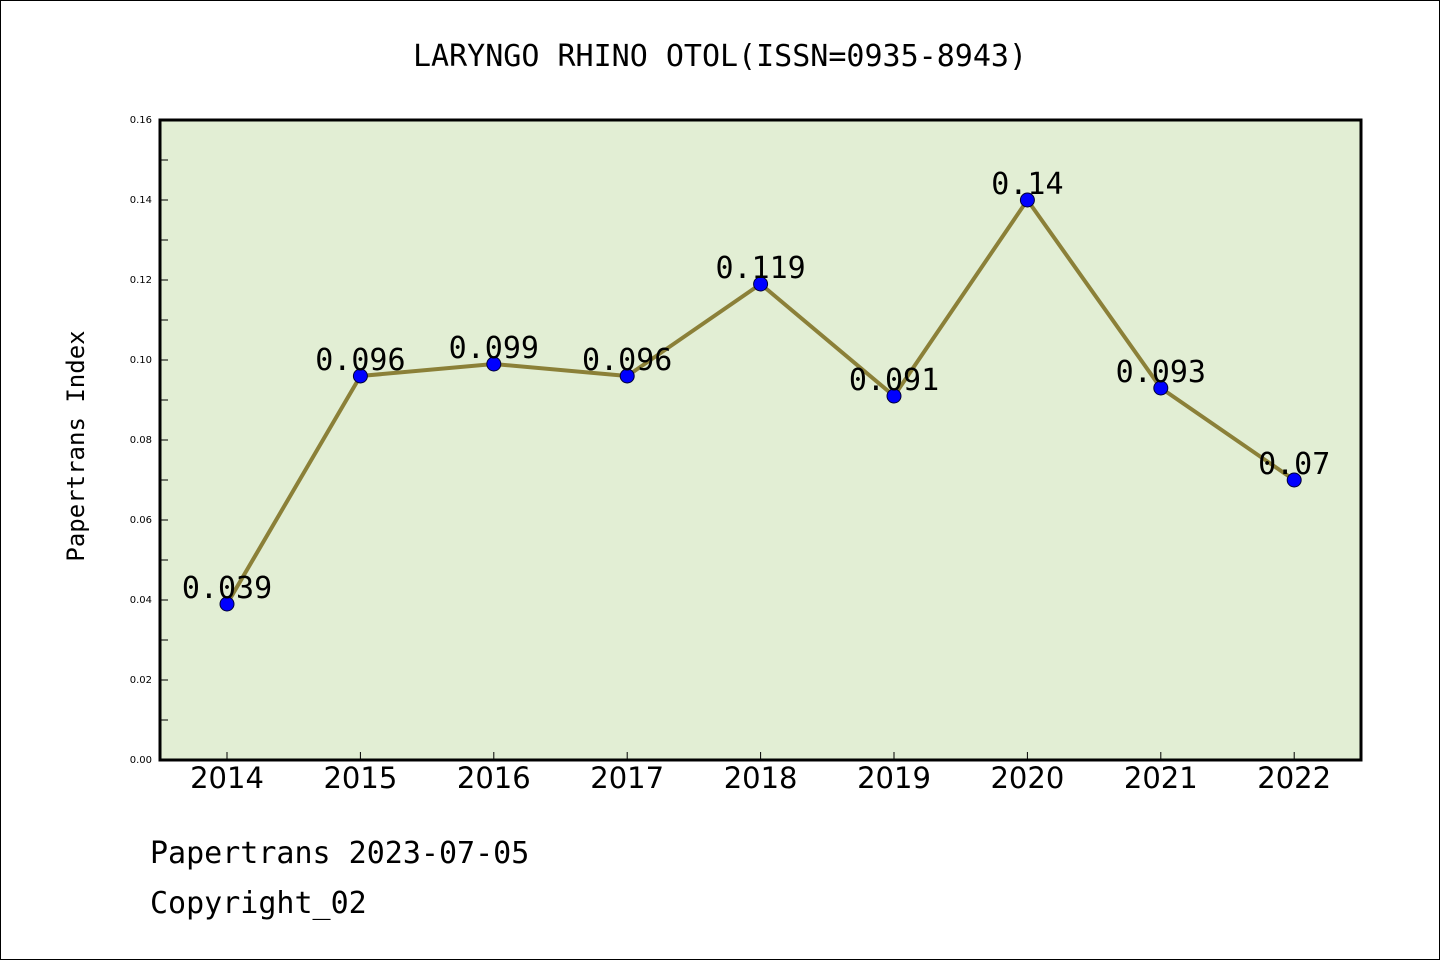  I want to click on y-tick-label: 0.08, so click(141, 440).